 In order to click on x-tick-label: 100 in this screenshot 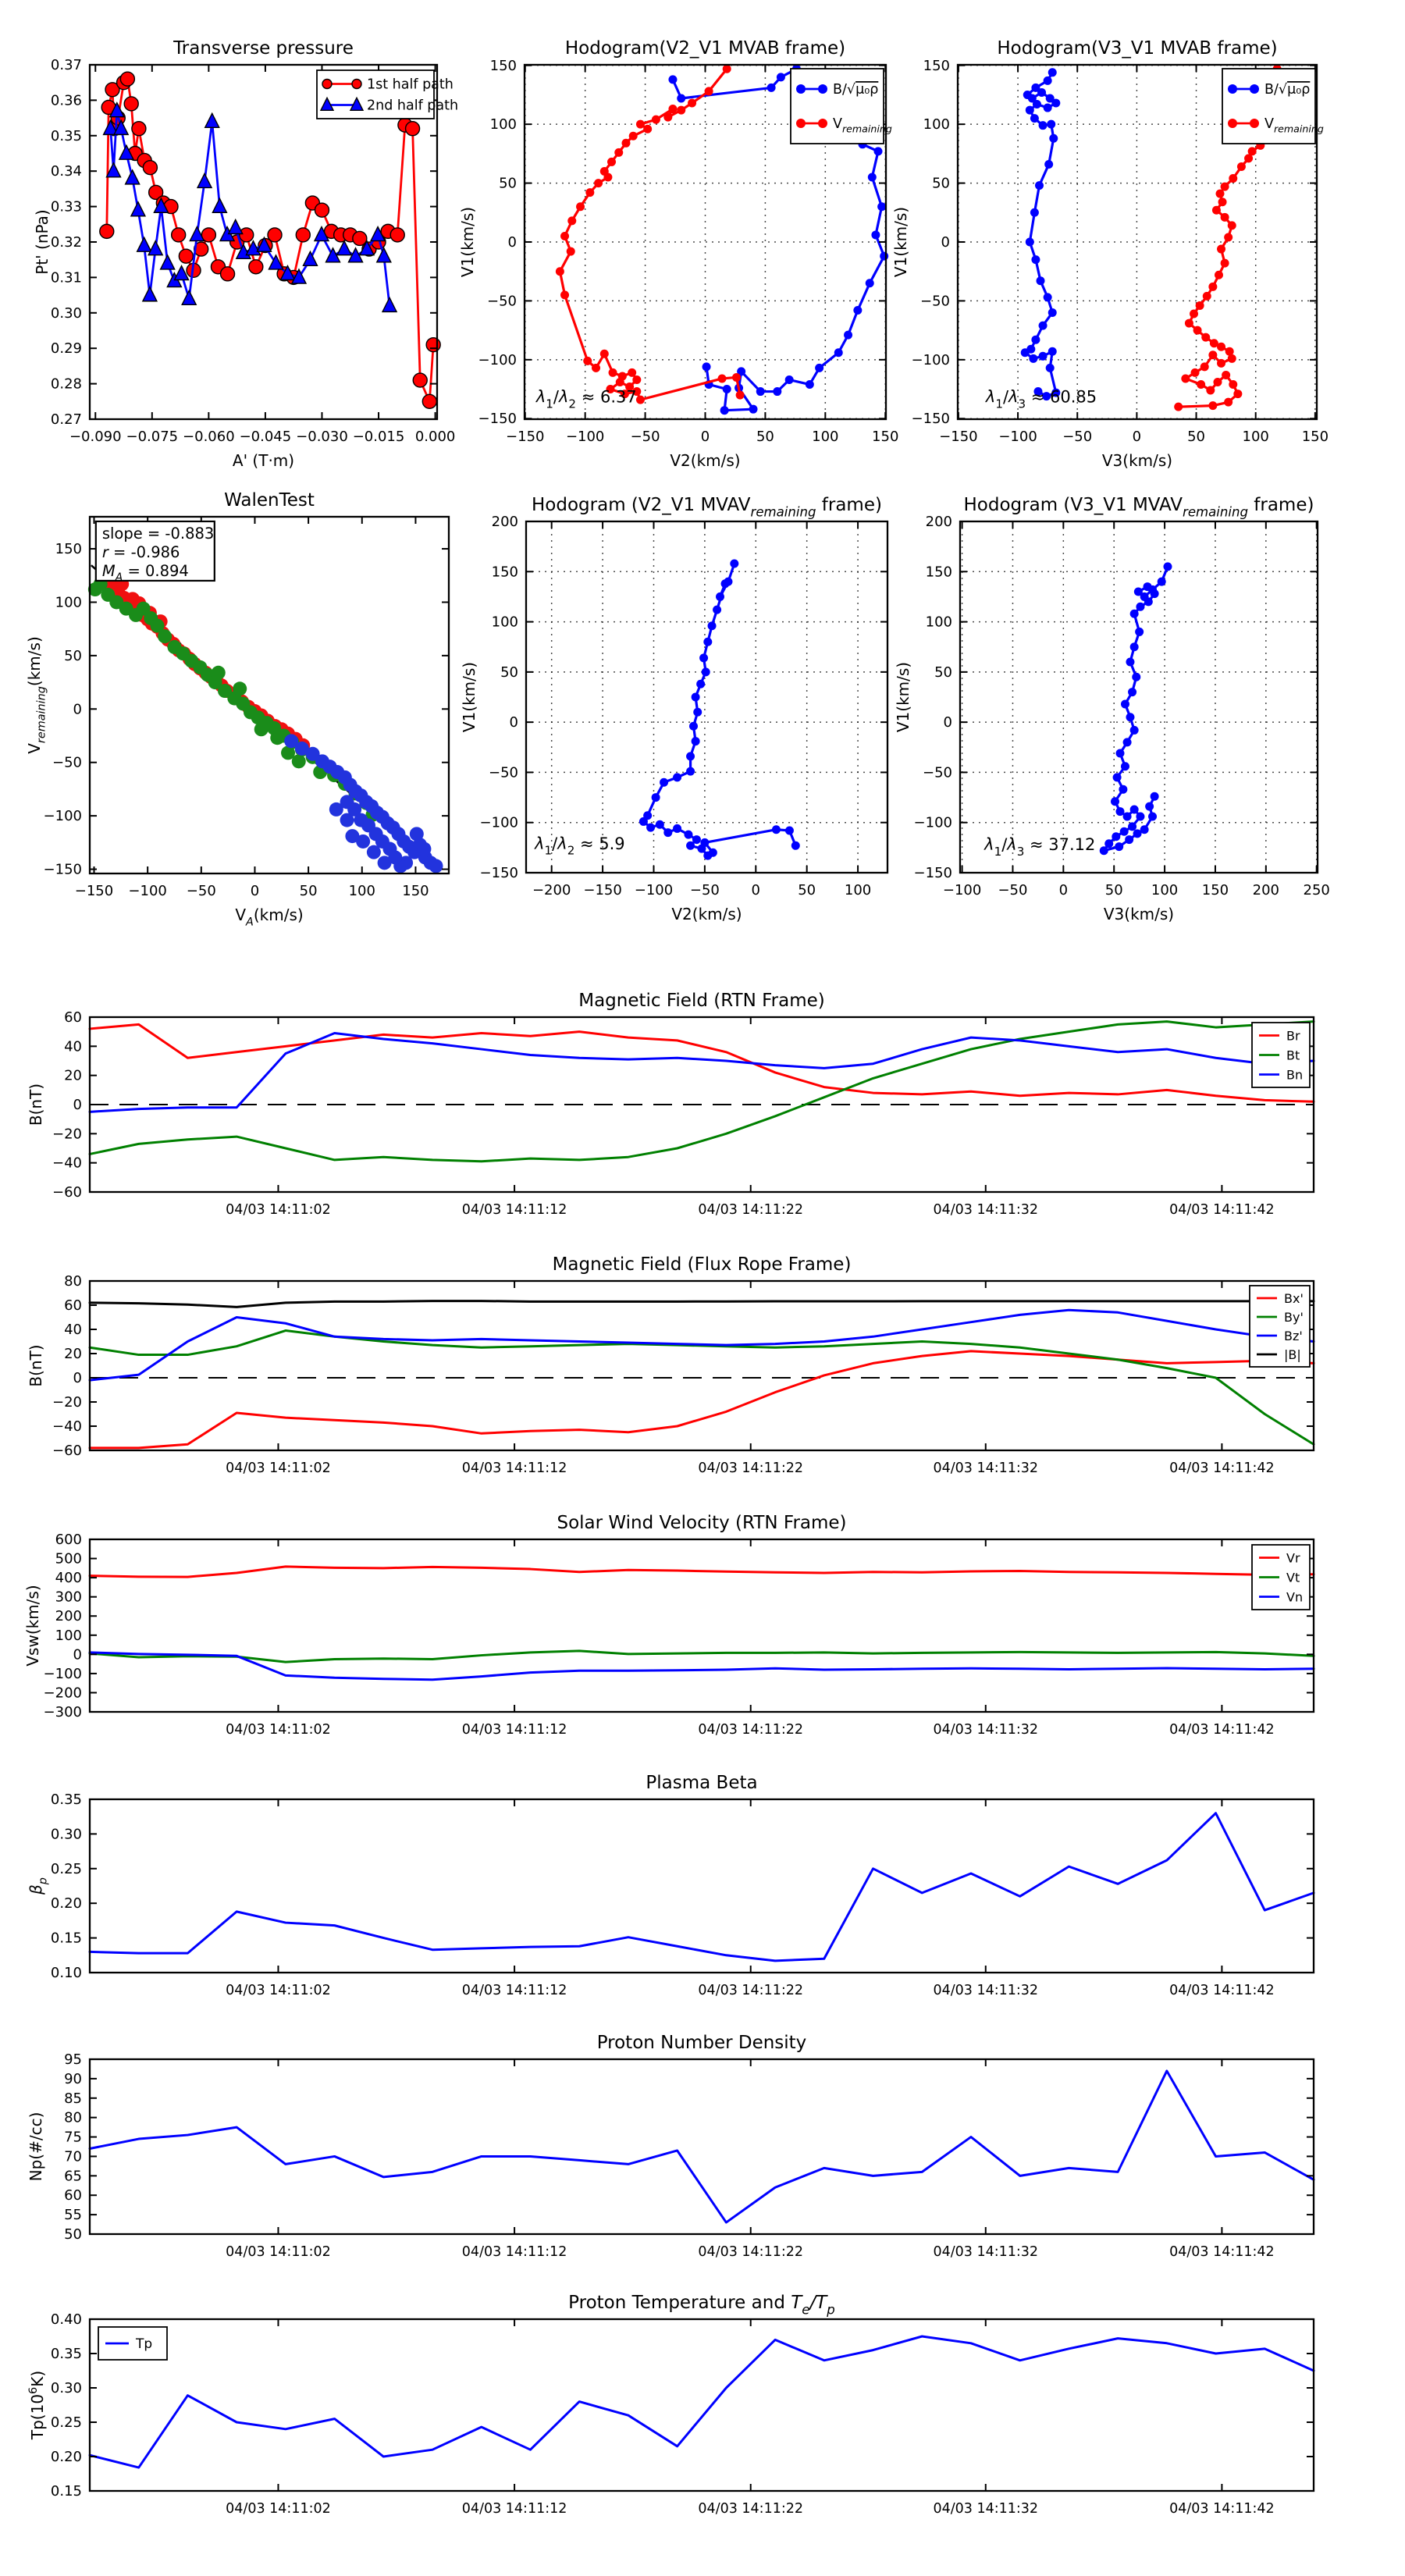, I will do `click(1256, 437)`.